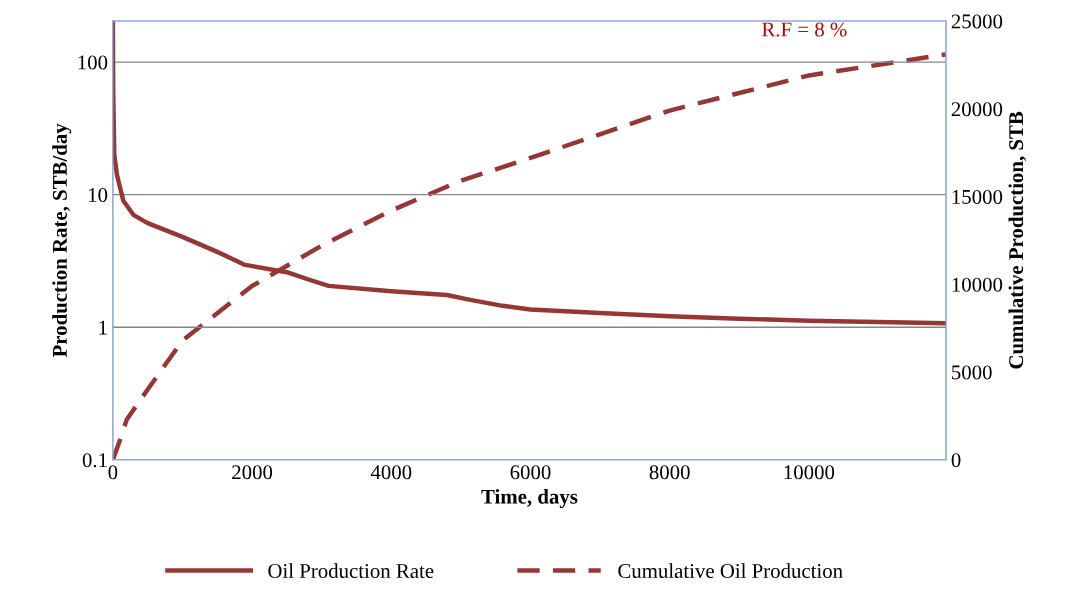  I want to click on y2-axis-title: Cumulative Production, STB, so click(1017, 240).